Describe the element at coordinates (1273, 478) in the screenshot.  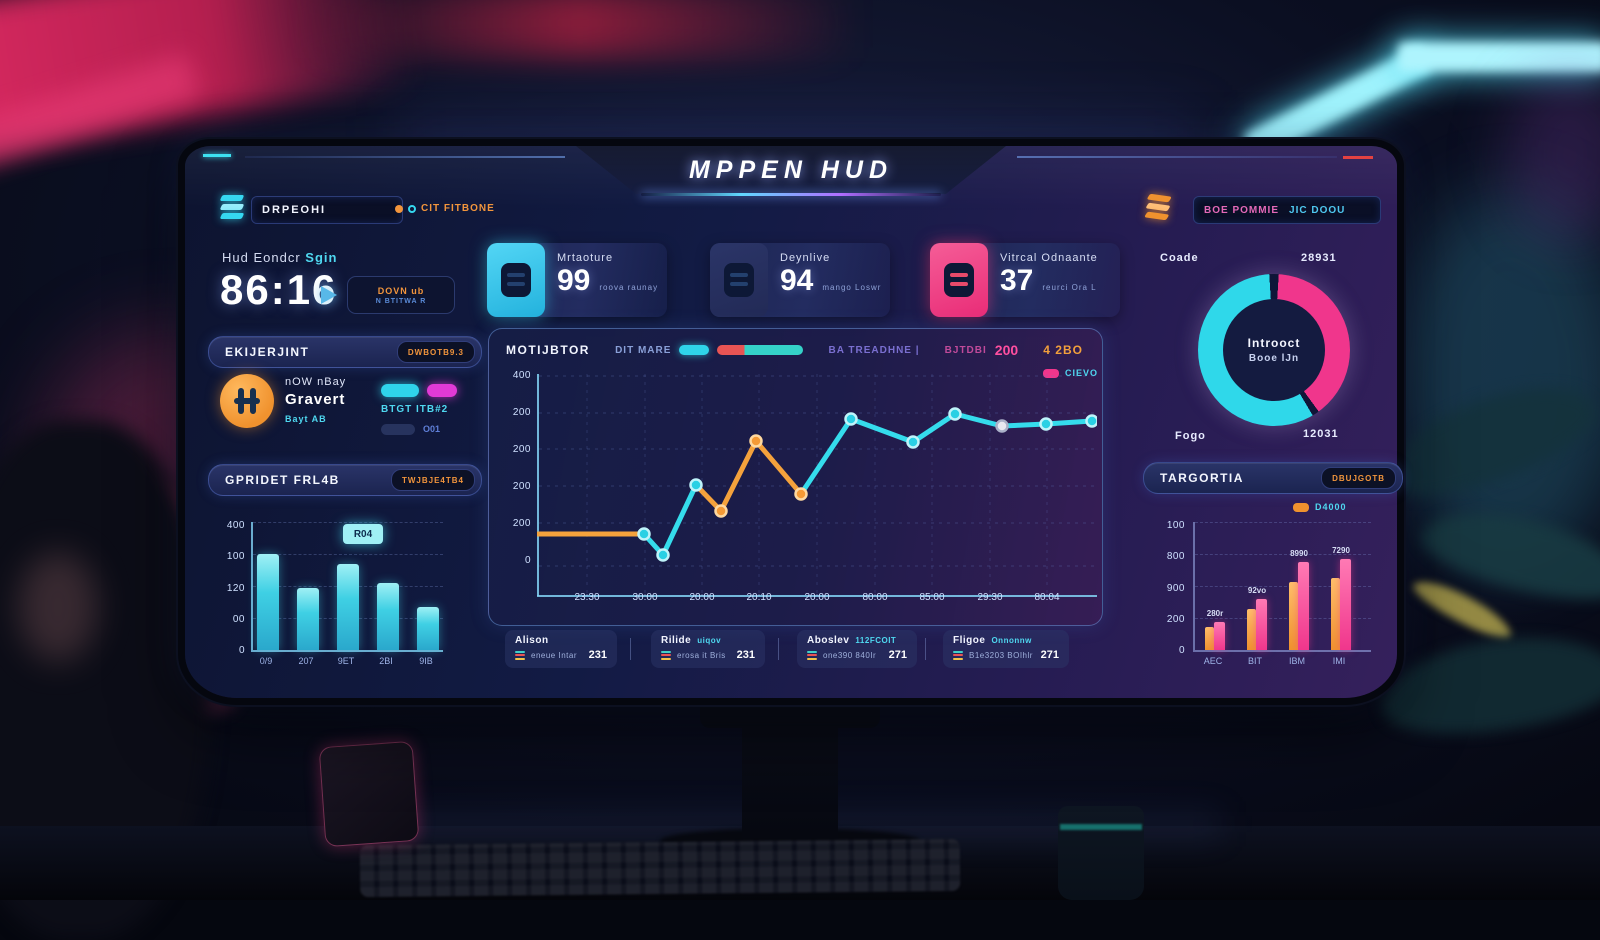
I see `section-target: TARGORTIA DBUJGOTB` at that location.